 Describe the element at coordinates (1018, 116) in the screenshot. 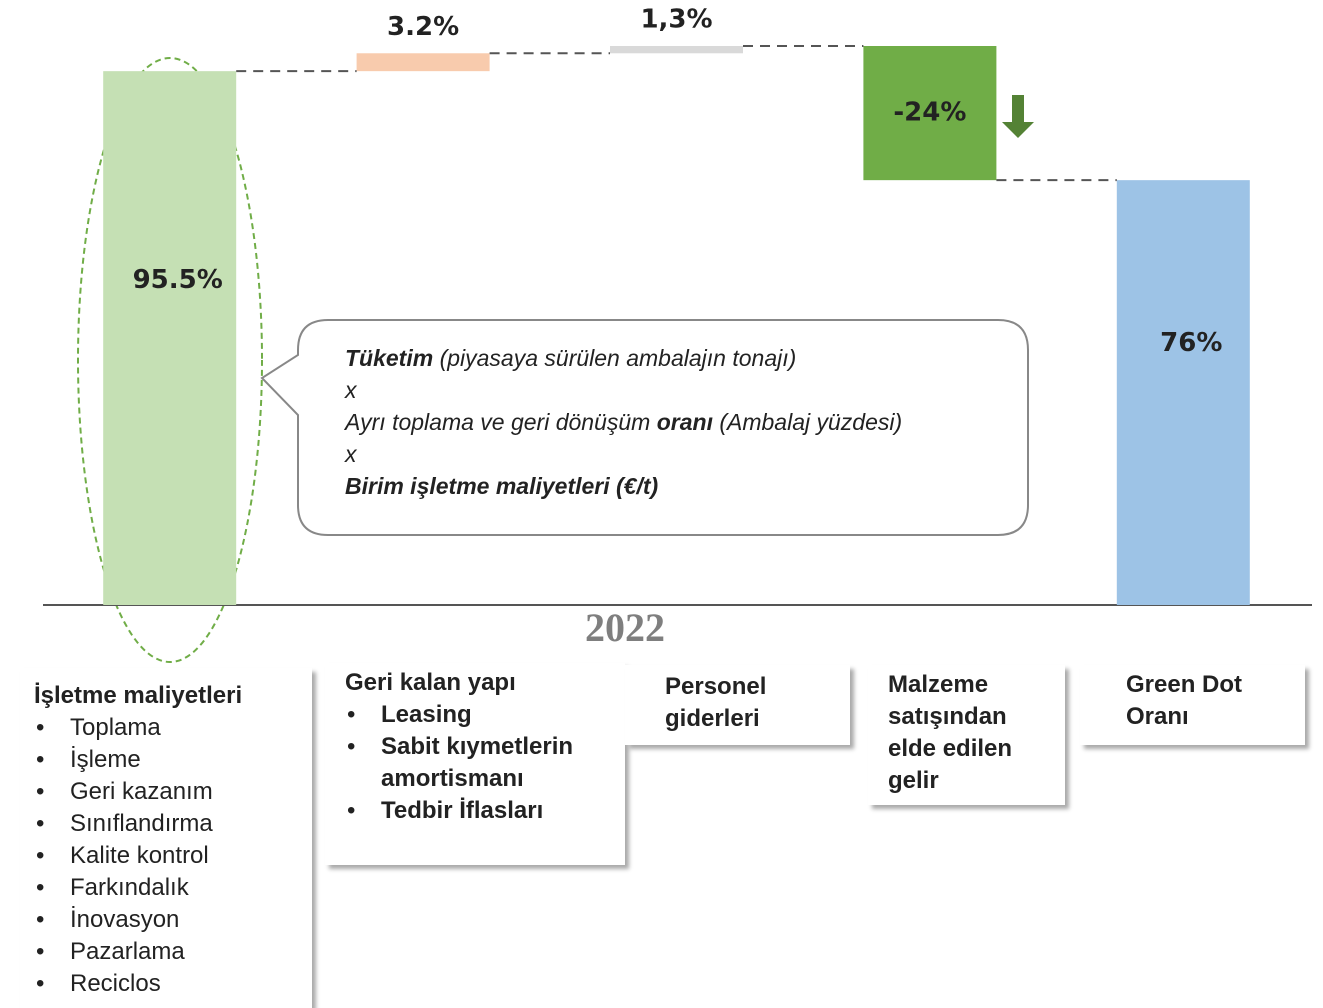

I see `down-arrow` at that location.